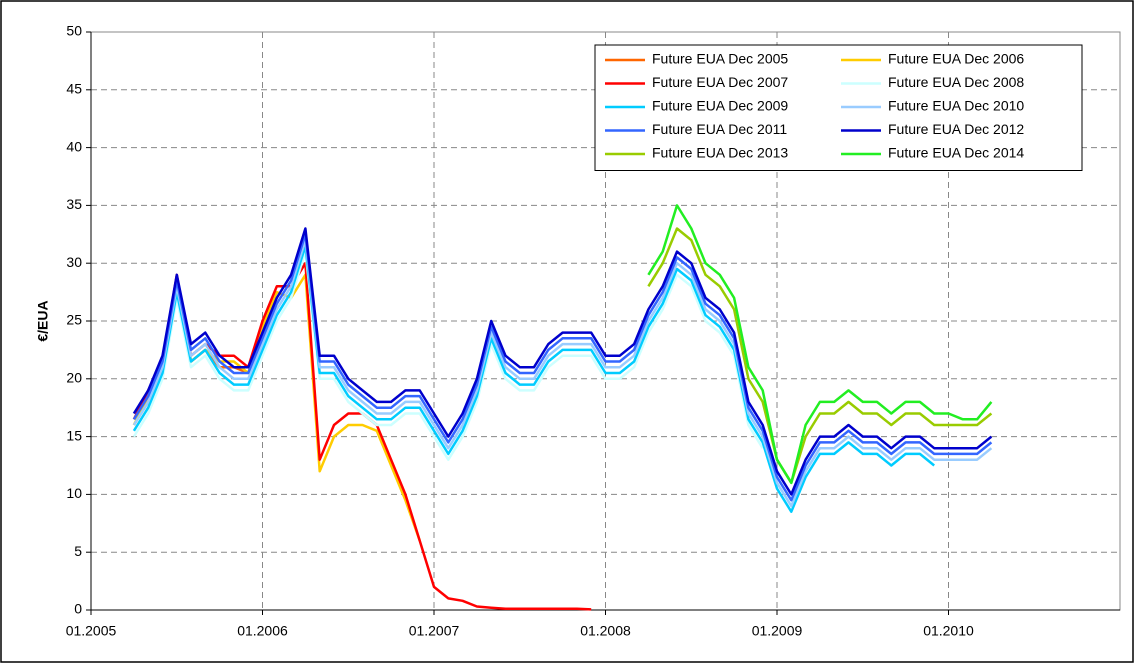  Describe the element at coordinates (956, 59) in the screenshot. I see `legend-label: Future EUA Dec 2006` at that location.